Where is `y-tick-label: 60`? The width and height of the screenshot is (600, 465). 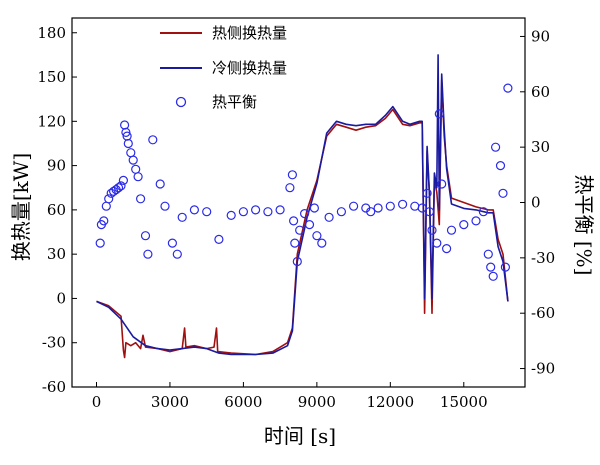
y-tick-label: 60 is located at coordinates (56, 210).